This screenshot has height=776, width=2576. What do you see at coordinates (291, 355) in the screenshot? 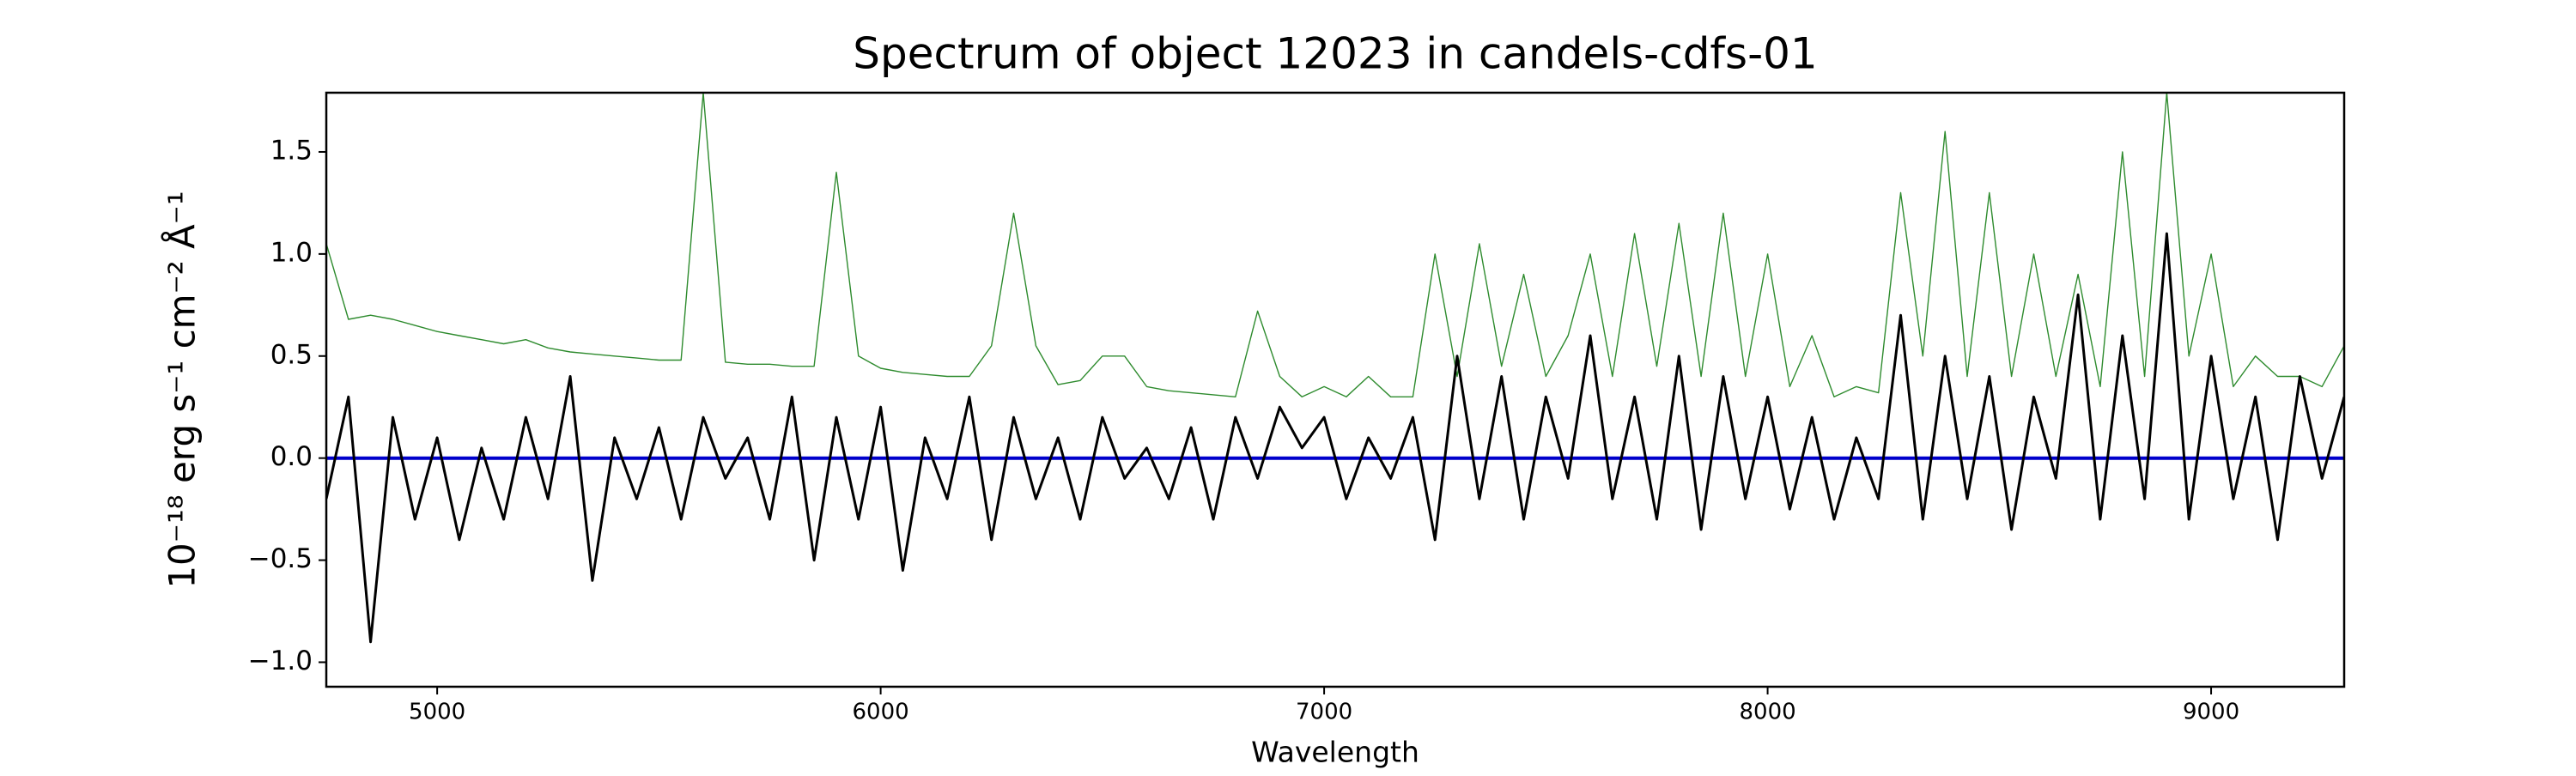
I see `y-tick-label: 0.5` at bounding box center [291, 355].